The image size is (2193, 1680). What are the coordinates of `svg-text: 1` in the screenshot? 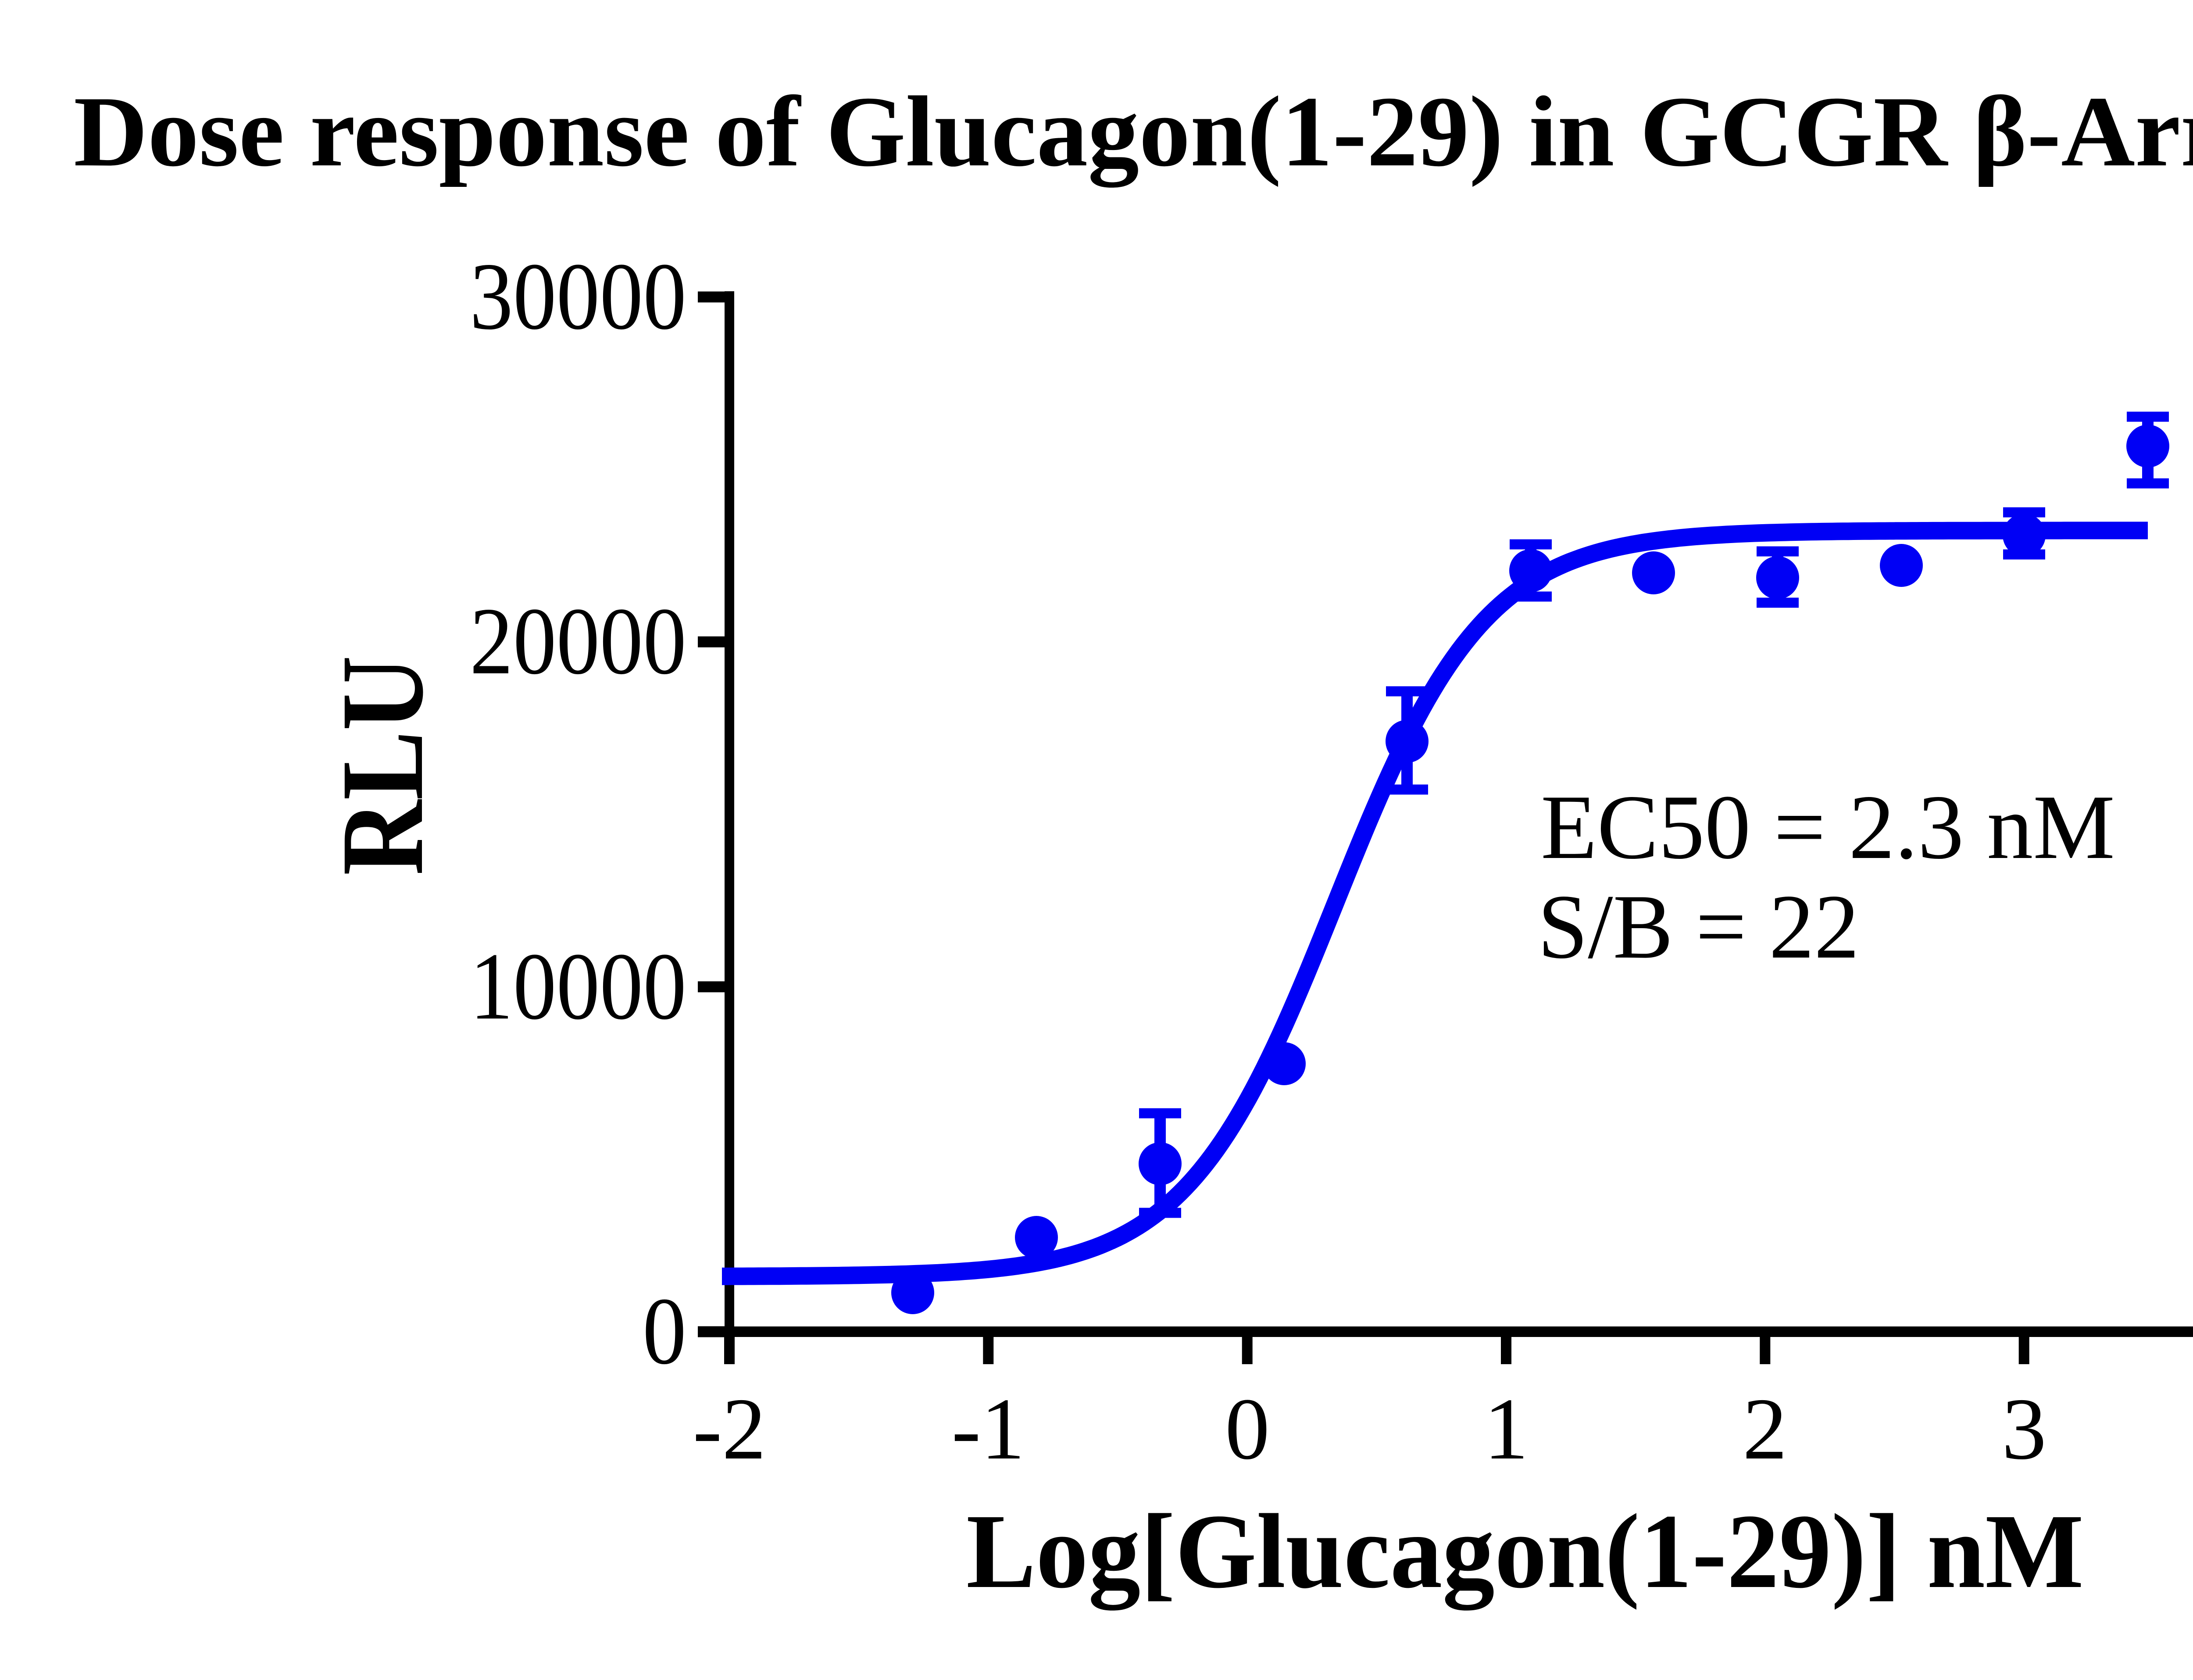 It's located at (1506, 1429).